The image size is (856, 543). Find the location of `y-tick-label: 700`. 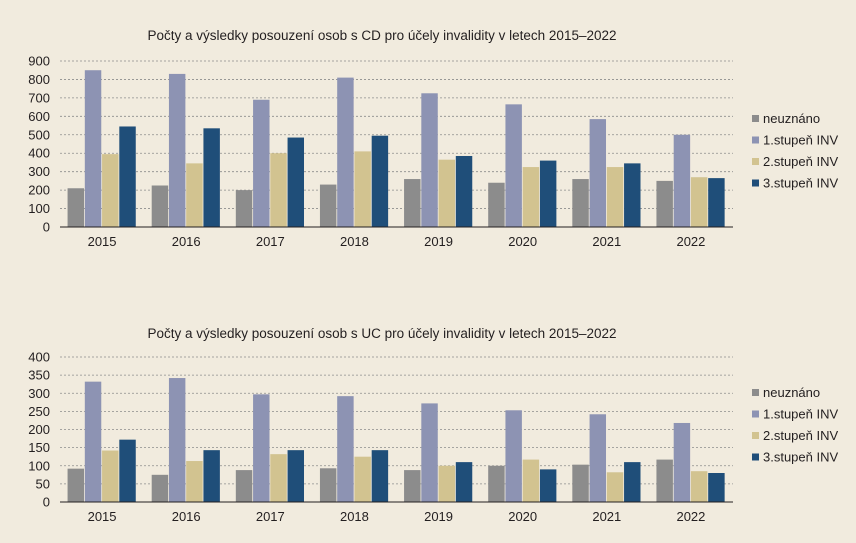

y-tick-label: 700 is located at coordinates (39, 97).